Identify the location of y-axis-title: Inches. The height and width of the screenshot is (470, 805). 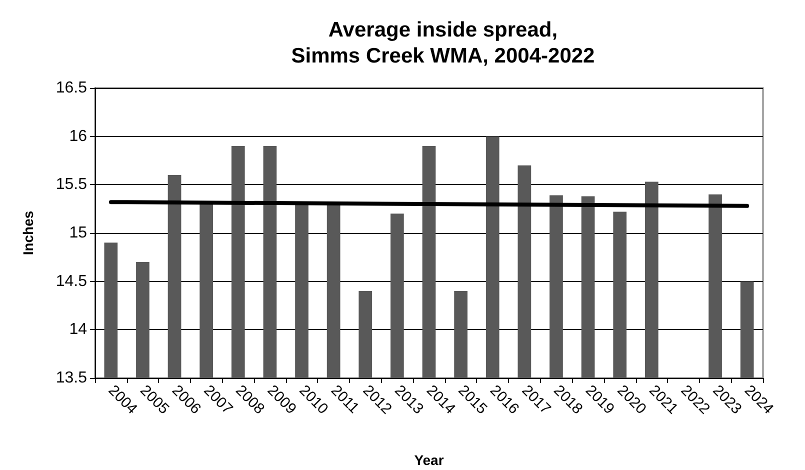
(28, 233).